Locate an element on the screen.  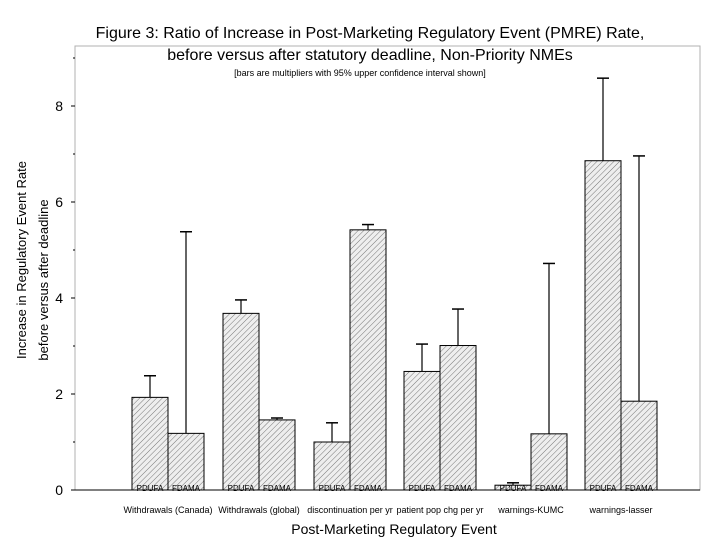
x-category-label: warnings-KUMC is located at coordinates (530, 510).